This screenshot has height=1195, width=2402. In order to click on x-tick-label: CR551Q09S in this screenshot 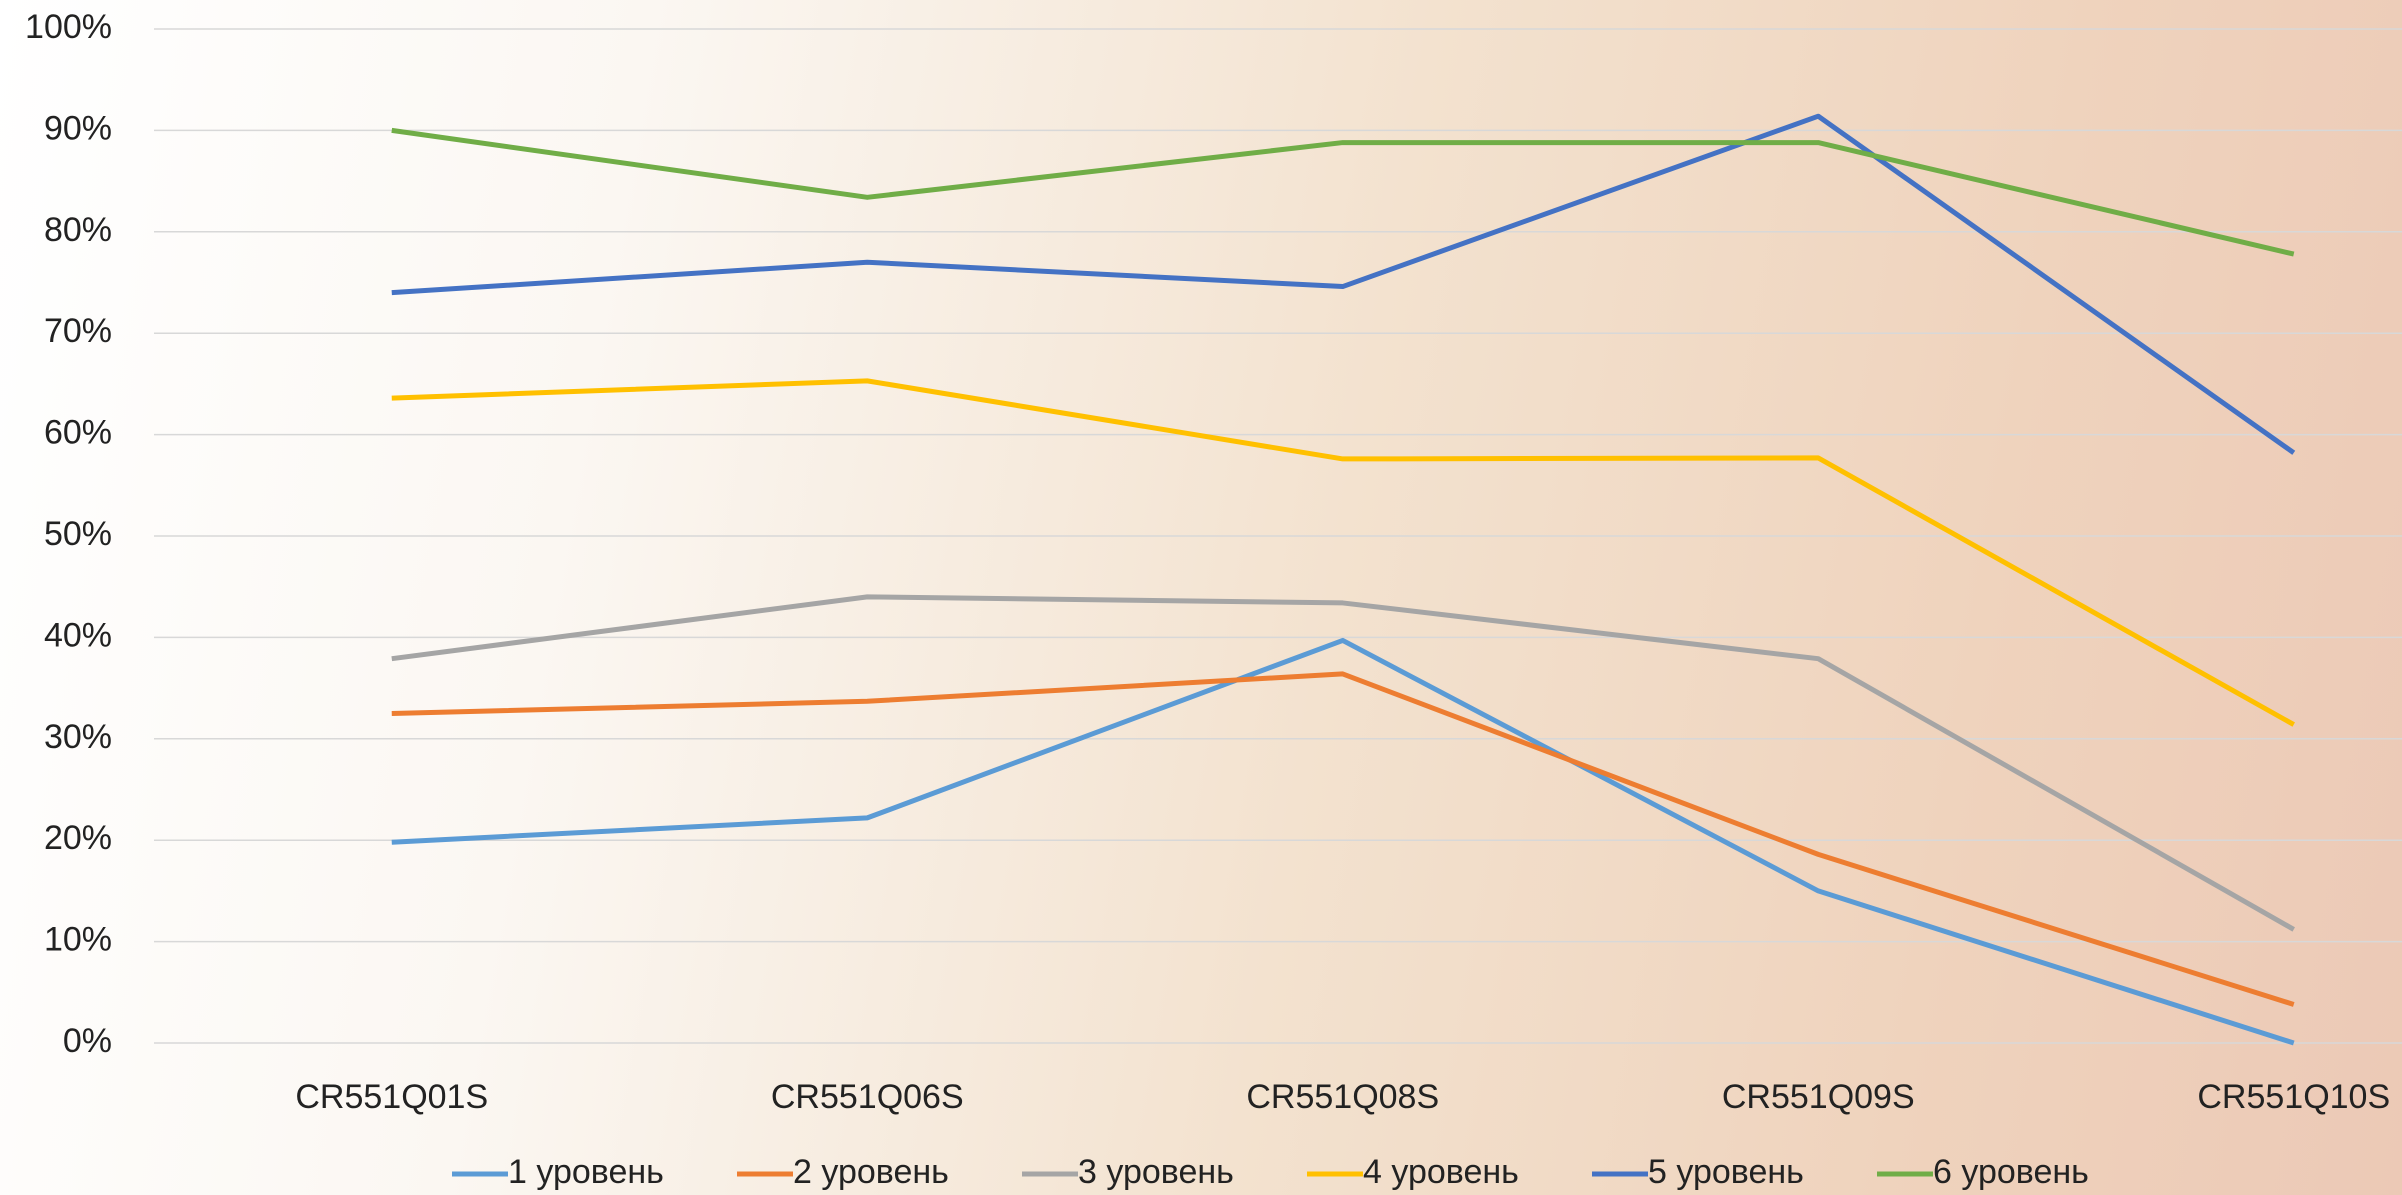, I will do `click(1818, 1097)`.